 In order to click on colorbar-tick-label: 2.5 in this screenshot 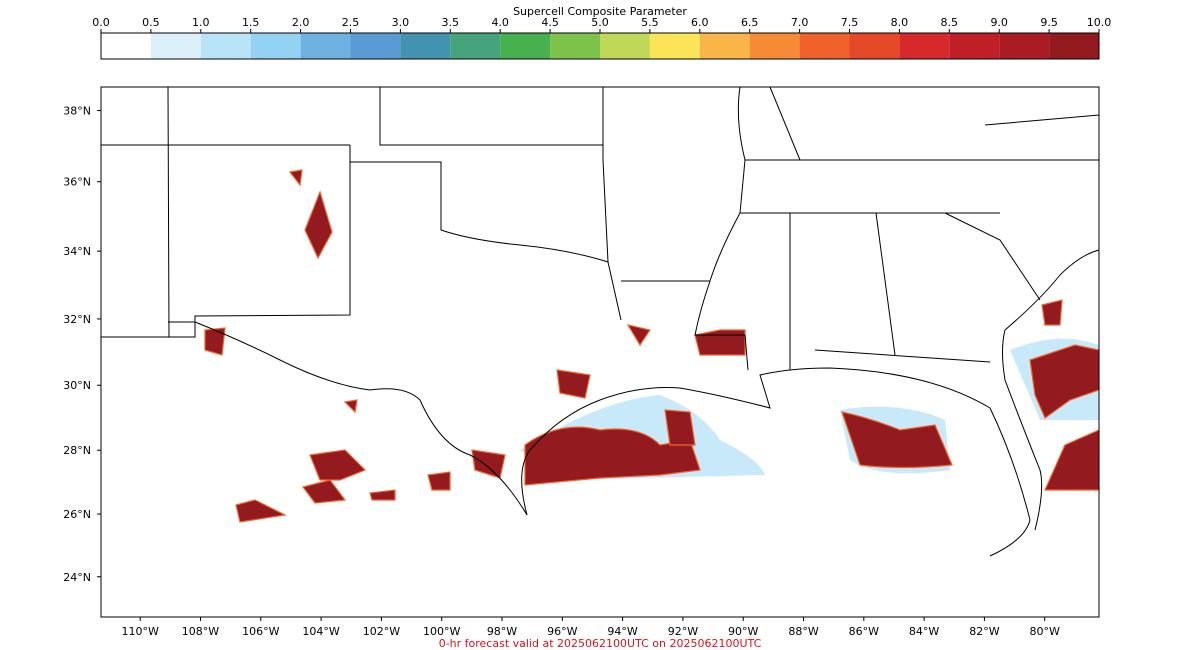, I will do `click(351, 22)`.